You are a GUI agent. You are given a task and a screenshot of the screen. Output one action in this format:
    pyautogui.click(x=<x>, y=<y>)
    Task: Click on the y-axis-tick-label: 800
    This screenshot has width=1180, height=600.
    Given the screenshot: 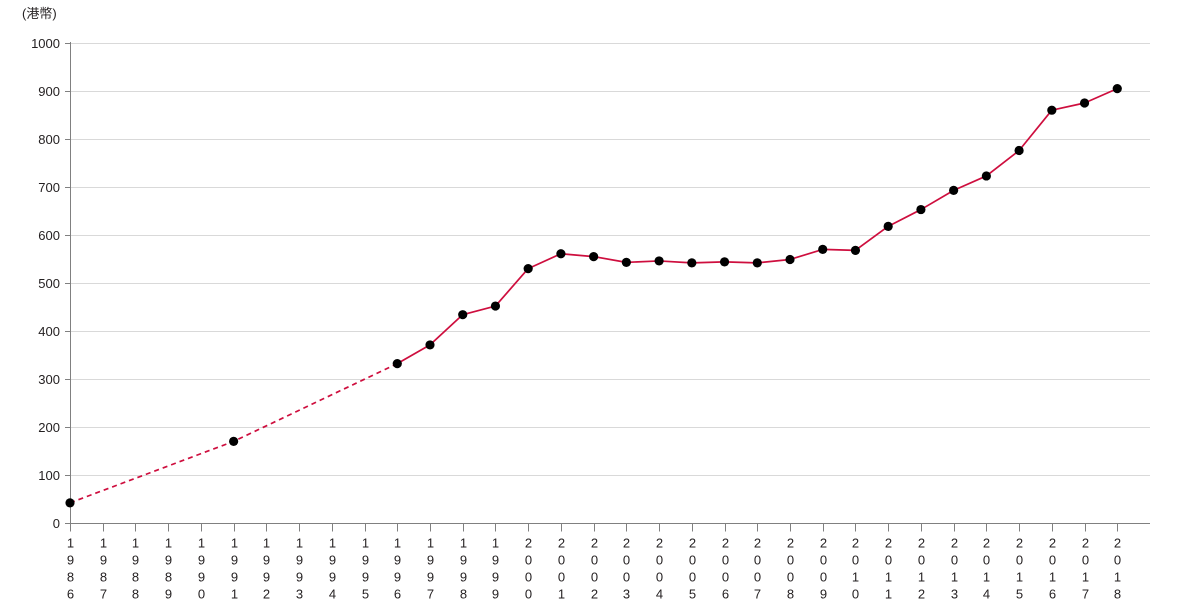 What is the action you would take?
    pyautogui.click(x=49, y=139)
    